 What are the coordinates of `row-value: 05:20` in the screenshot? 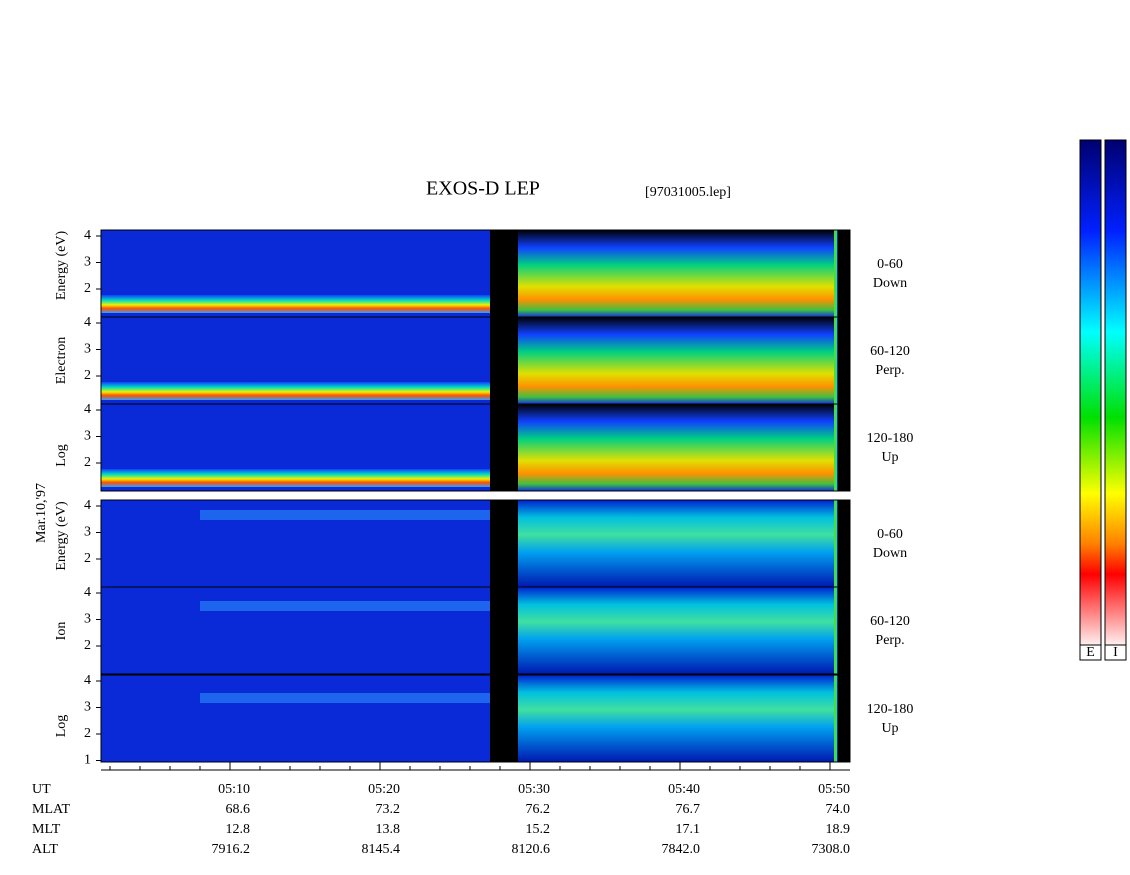 It's located at (384, 789).